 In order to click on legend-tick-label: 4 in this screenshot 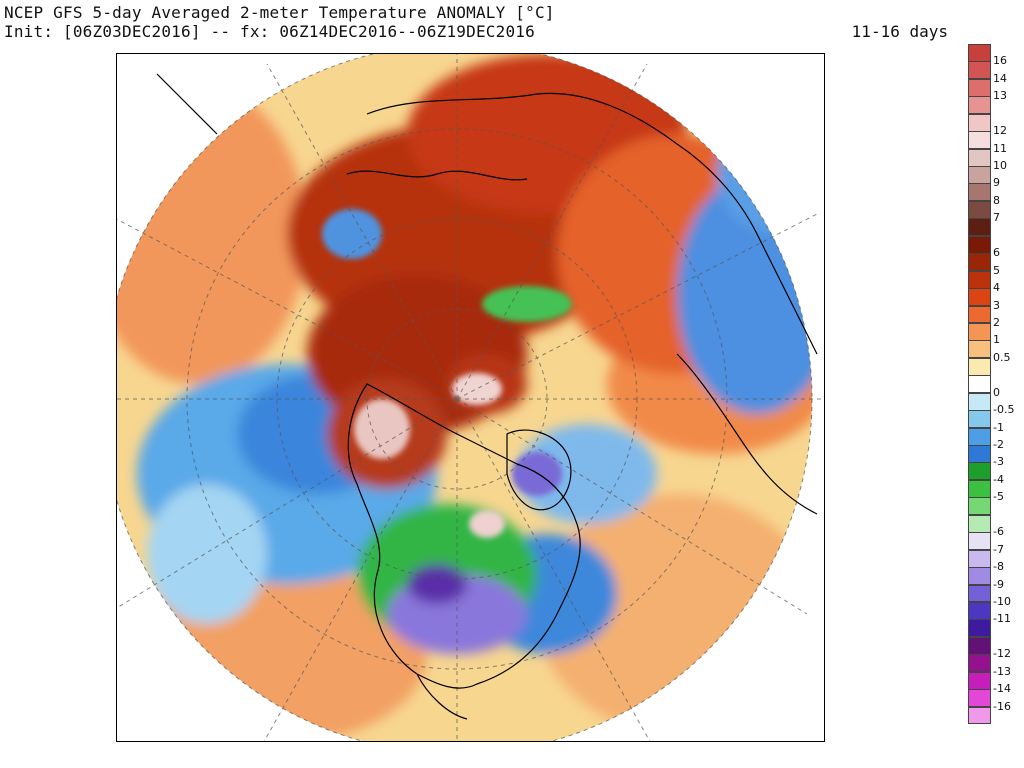, I will do `click(996, 288)`.